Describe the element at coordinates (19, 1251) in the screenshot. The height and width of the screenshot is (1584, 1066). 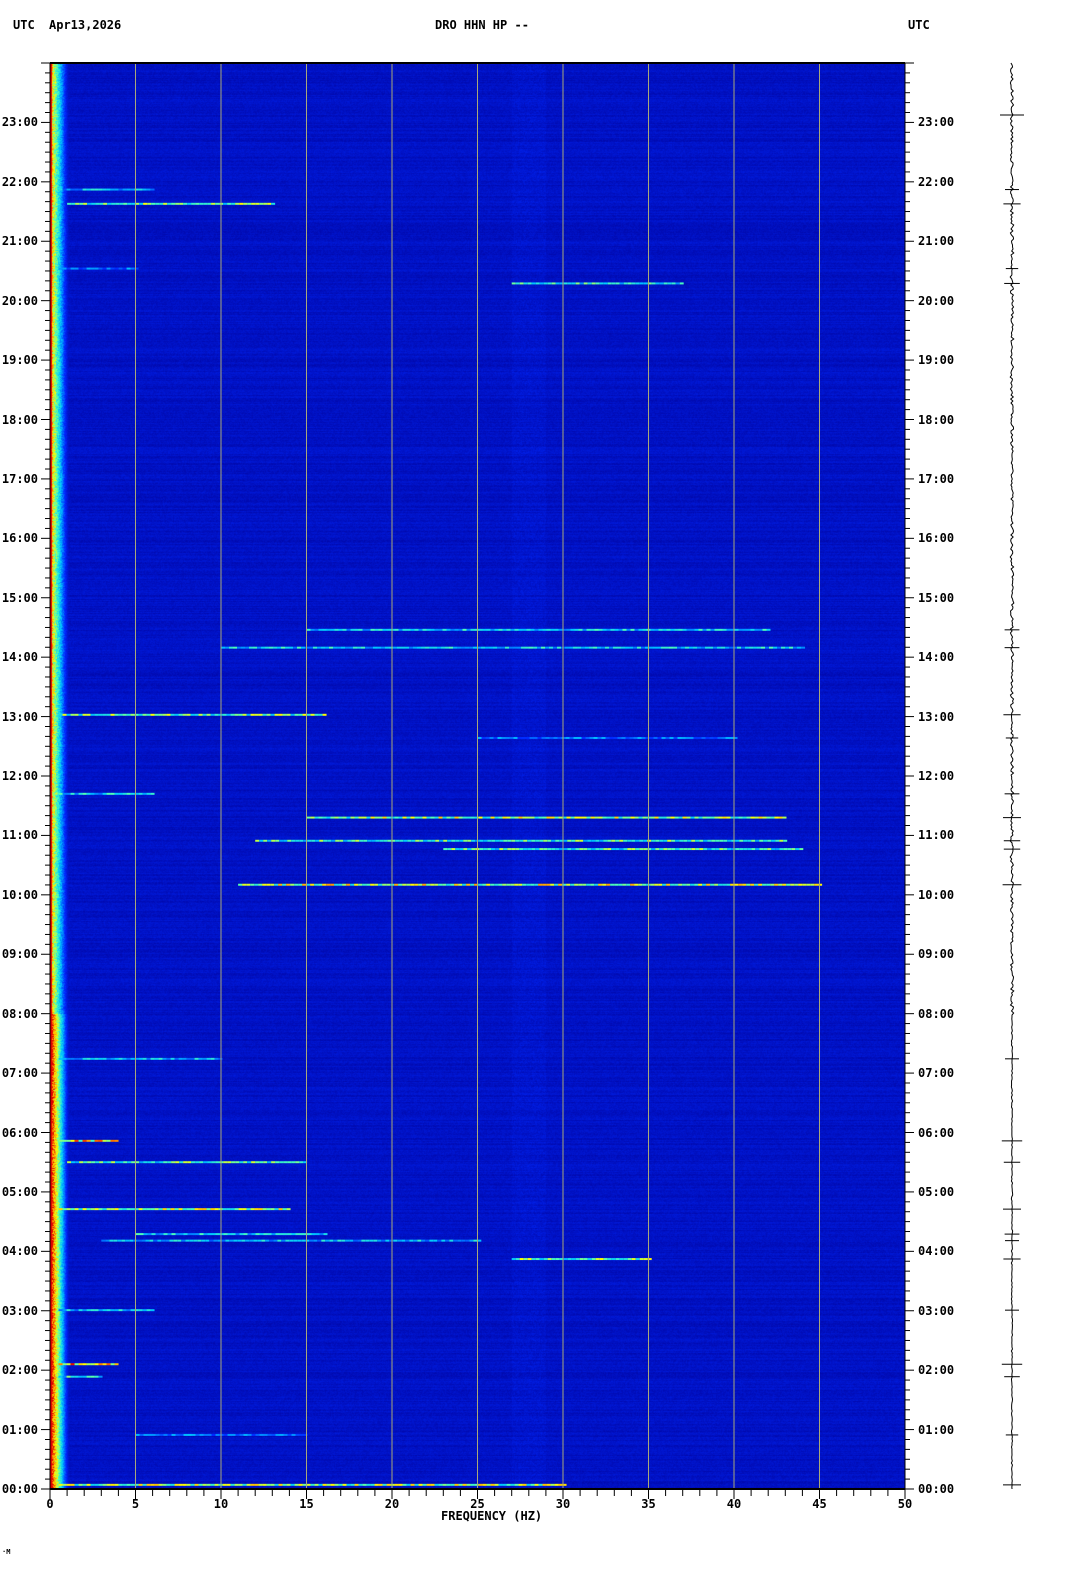
I see `y-tick-label-left: 04:00` at that location.